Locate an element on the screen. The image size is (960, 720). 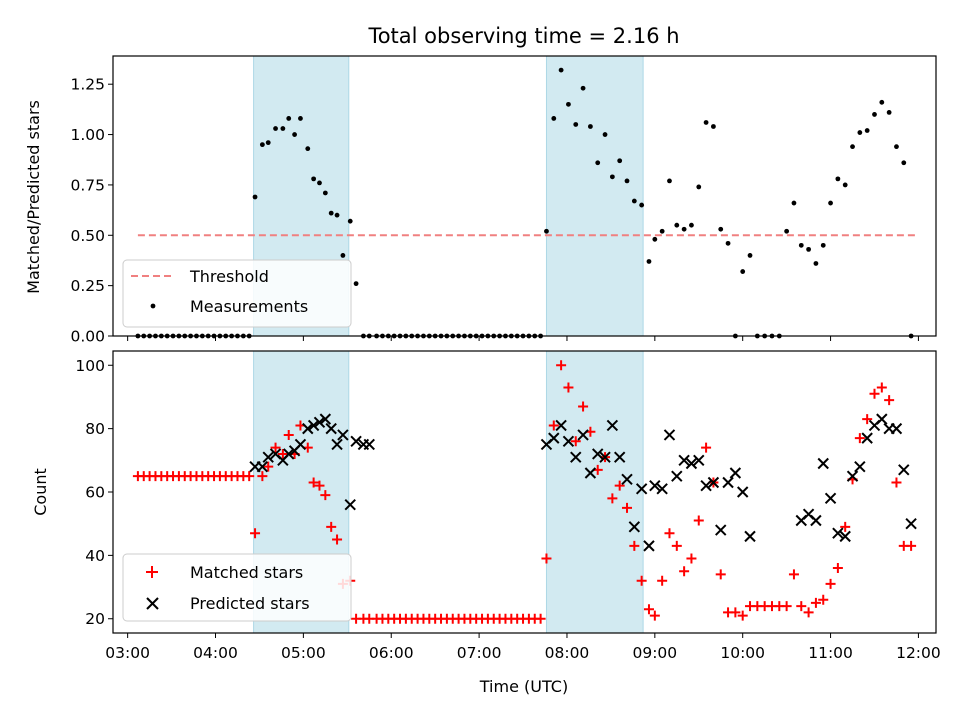
x-tick-label: 10:00 is located at coordinates (742, 653).